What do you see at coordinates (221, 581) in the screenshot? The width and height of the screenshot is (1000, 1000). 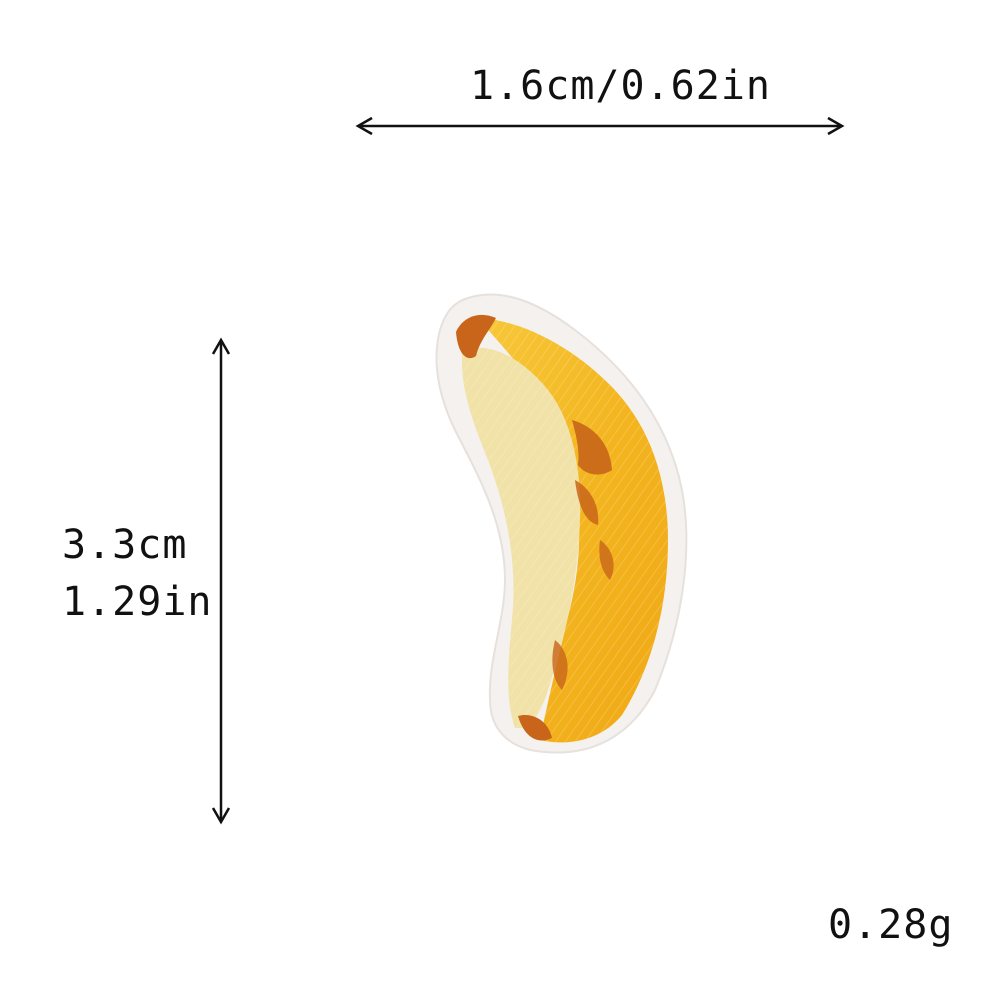 I see `height-arrow` at bounding box center [221, 581].